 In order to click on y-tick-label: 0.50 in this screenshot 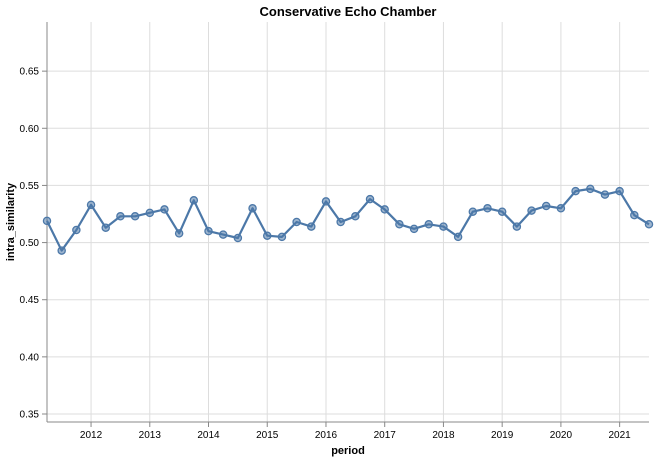, I will do `click(30, 243)`.